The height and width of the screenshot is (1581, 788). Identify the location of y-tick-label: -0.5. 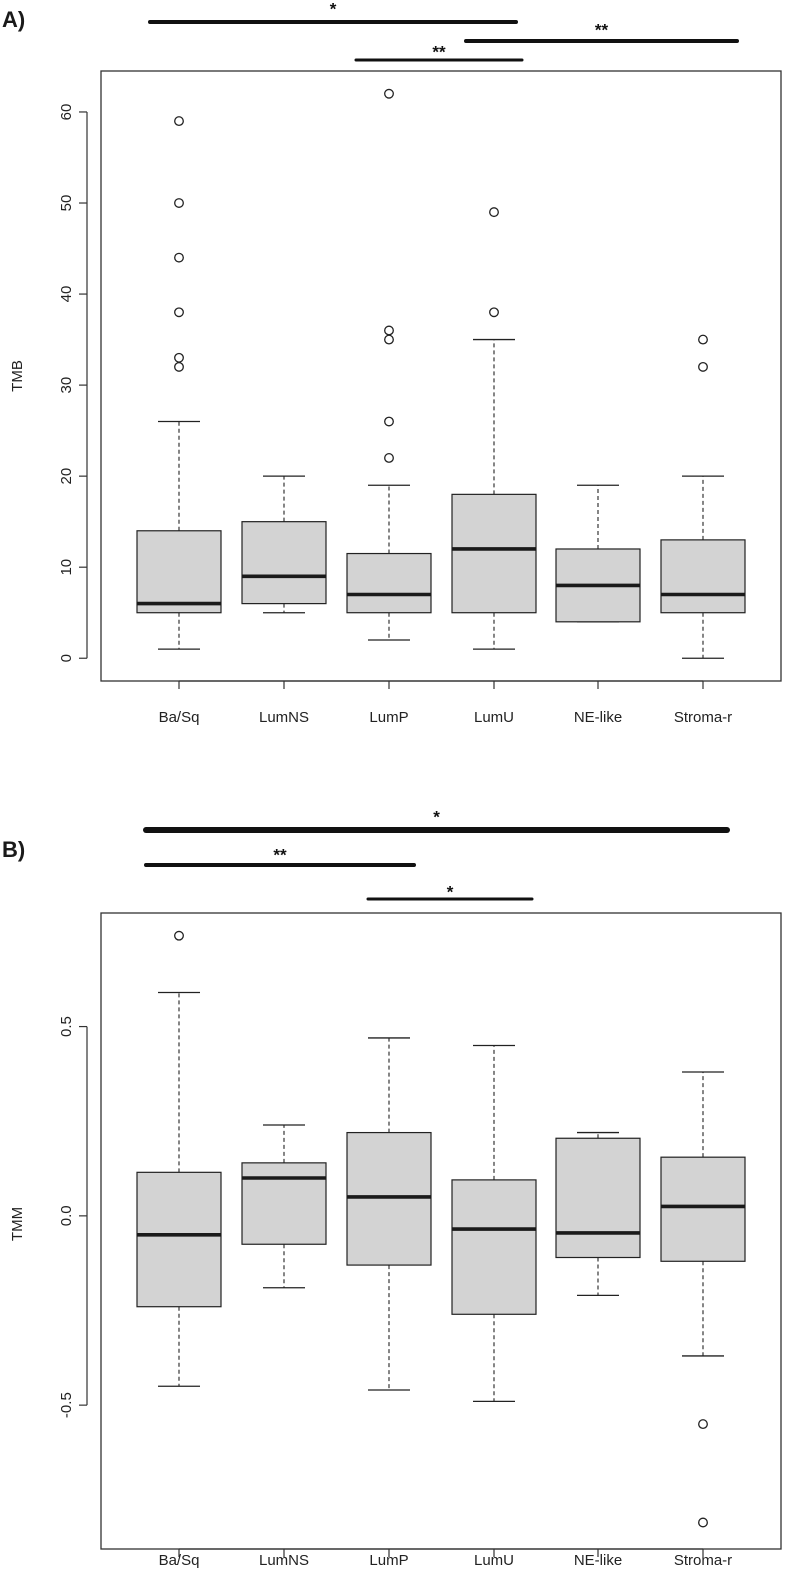
(66, 1405).